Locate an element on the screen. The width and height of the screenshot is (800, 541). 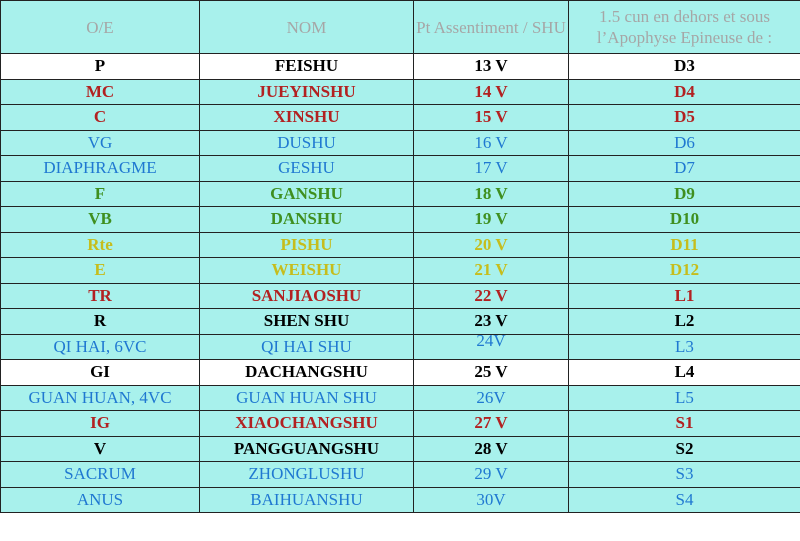
cell-organ: TR is located at coordinates (100, 295).